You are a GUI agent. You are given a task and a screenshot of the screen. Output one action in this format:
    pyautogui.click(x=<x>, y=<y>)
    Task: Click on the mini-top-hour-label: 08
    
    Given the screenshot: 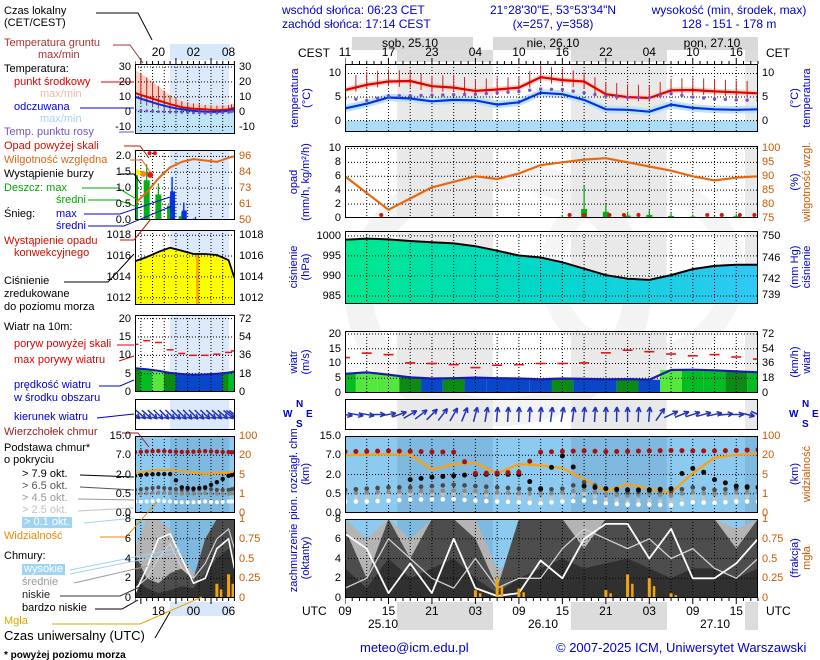 What is the action you would take?
    pyautogui.click(x=228, y=52)
    